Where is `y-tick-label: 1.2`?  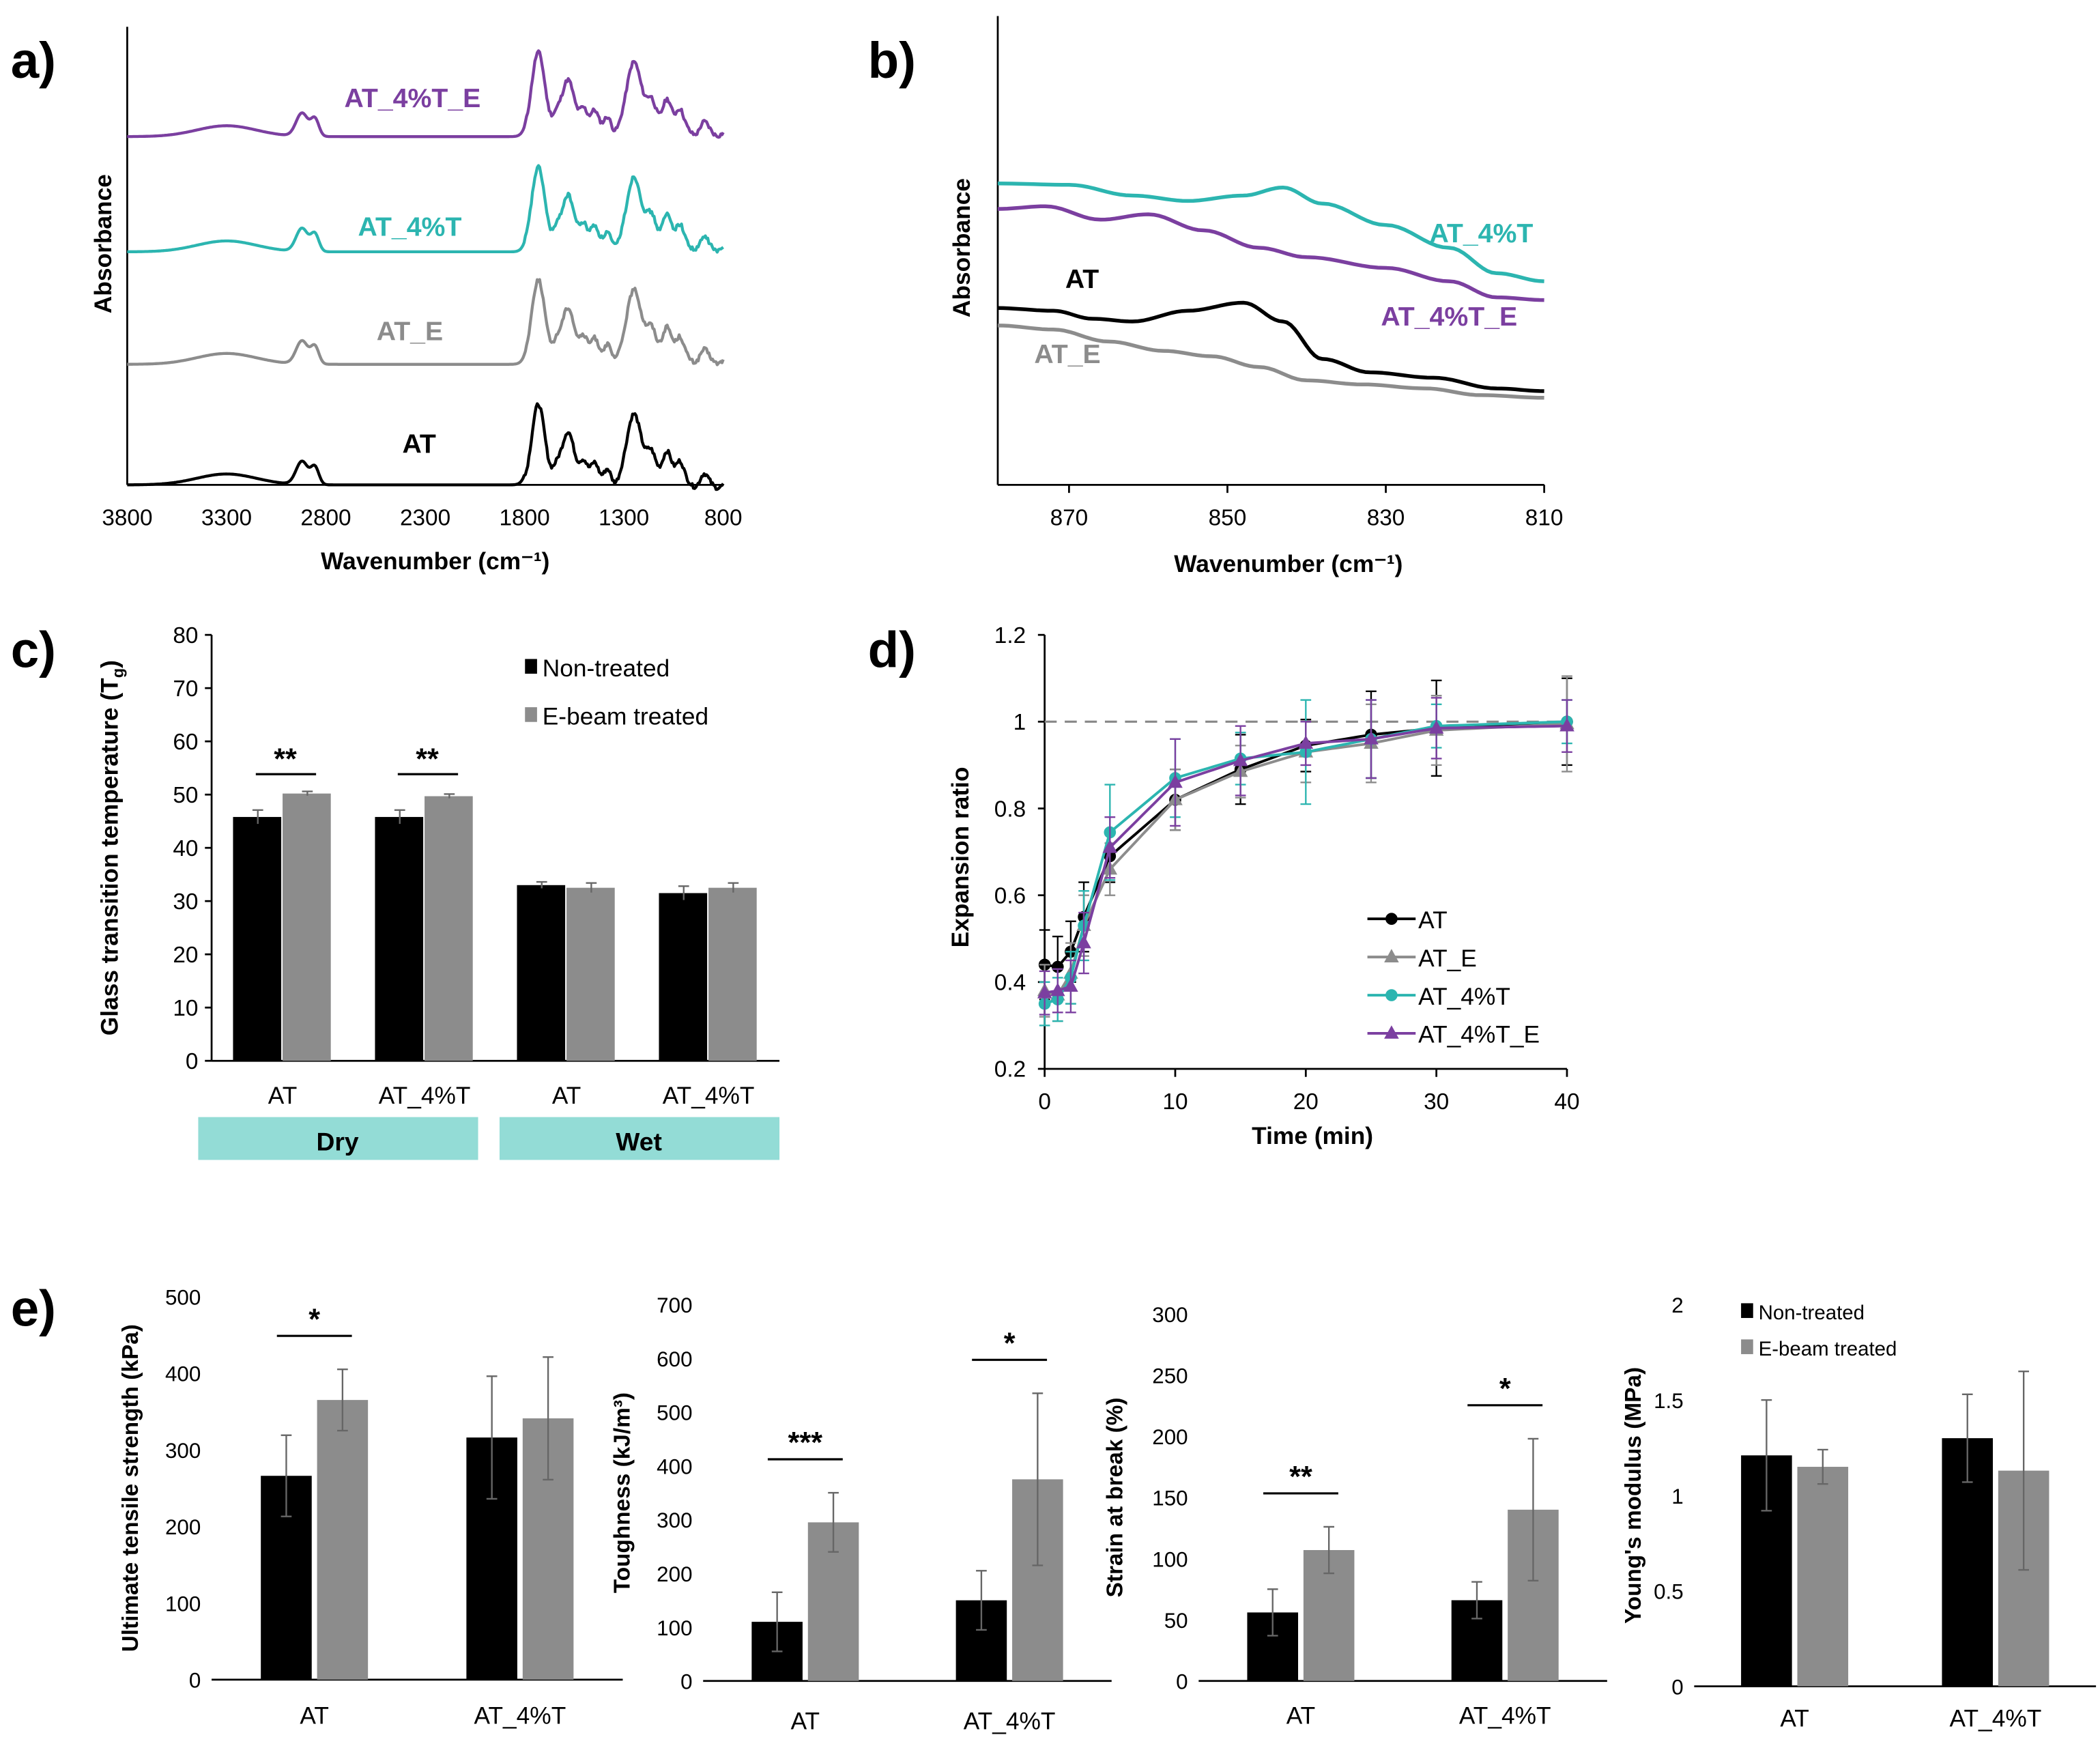 y-tick-label: 1.2 is located at coordinates (1010, 635).